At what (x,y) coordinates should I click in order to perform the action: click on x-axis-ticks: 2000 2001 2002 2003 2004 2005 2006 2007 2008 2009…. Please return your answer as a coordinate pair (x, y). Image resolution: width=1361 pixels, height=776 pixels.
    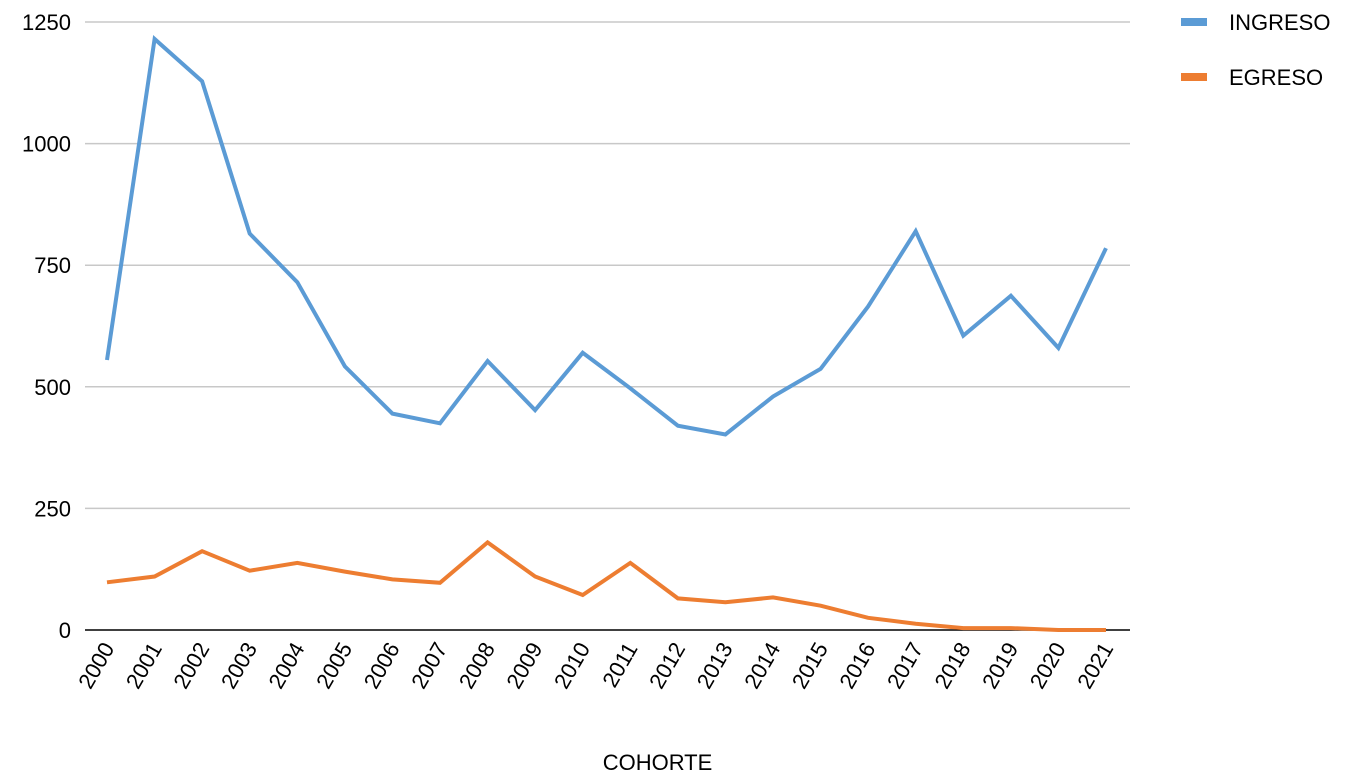
    Looking at the image, I should click on (595, 665).